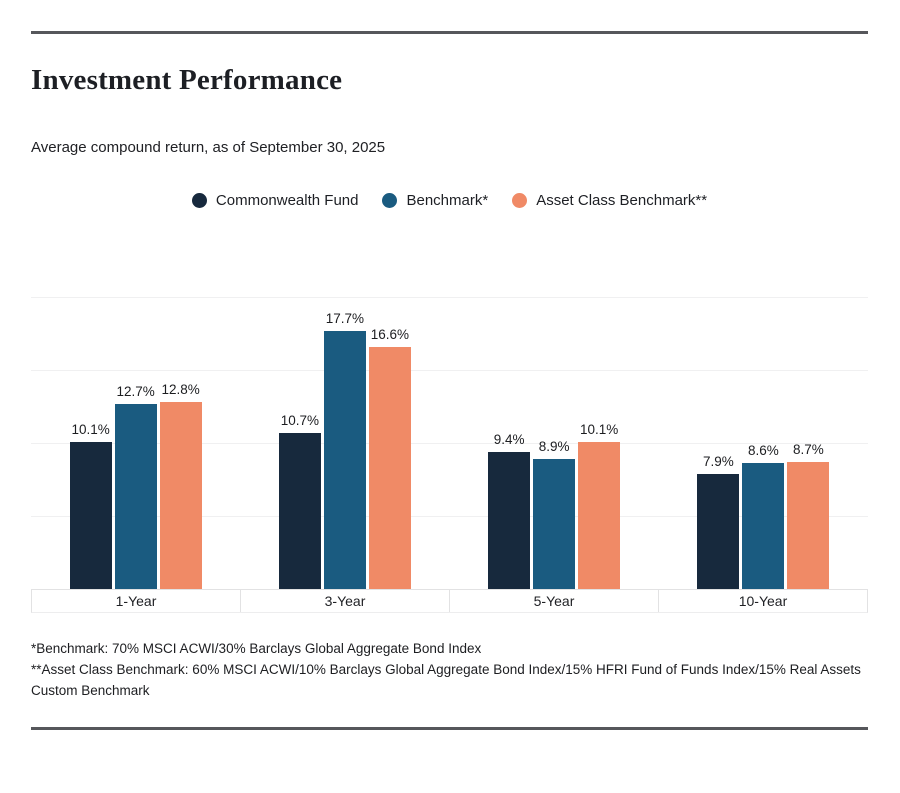 The height and width of the screenshot is (793, 900). I want to click on bar-asset-class-benchmark-1-year, so click(180, 495).